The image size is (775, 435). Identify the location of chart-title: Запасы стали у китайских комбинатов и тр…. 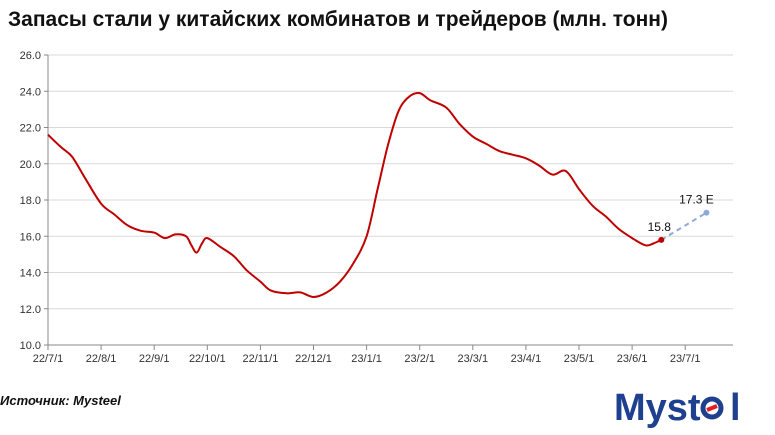
(338, 19).